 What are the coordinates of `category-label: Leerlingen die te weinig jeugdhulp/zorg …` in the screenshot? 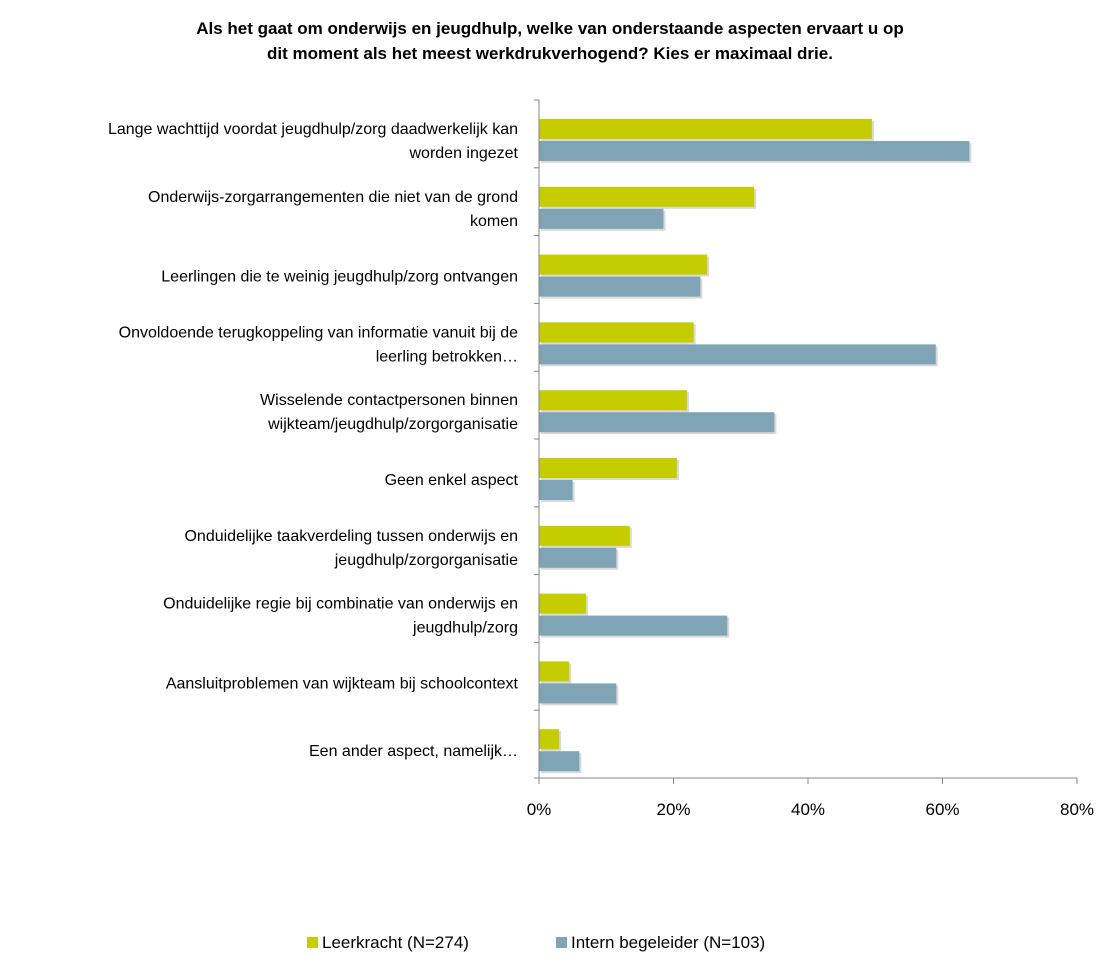 It's located at (339, 277).